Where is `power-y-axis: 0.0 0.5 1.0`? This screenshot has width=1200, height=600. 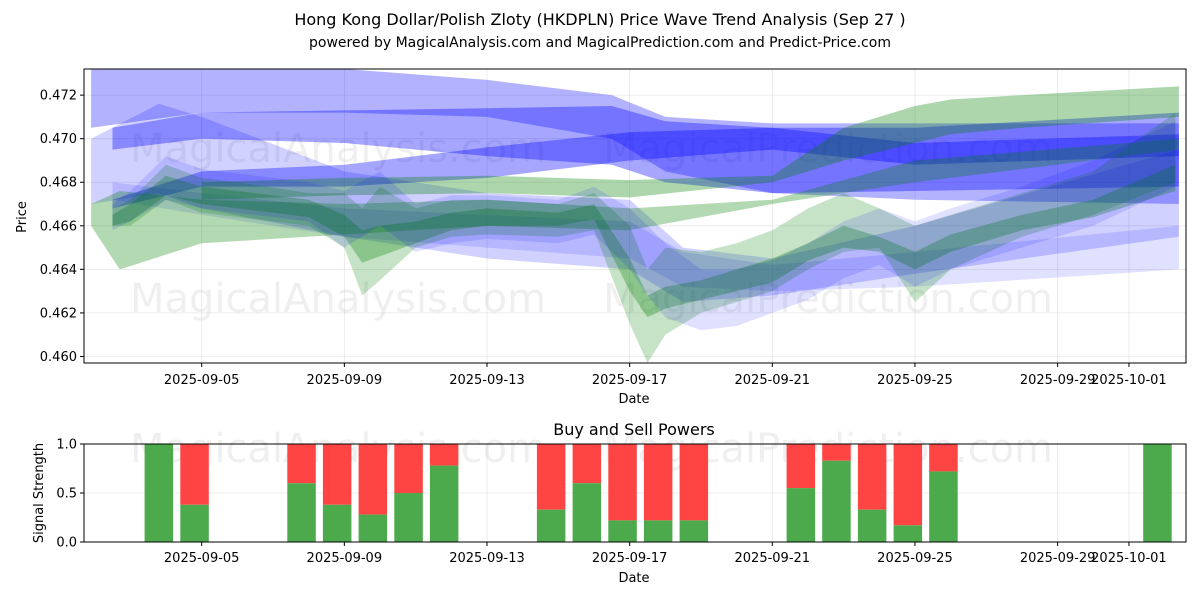 power-y-axis: 0.0 0.5 1.0 is located at coordinates (70, 494).